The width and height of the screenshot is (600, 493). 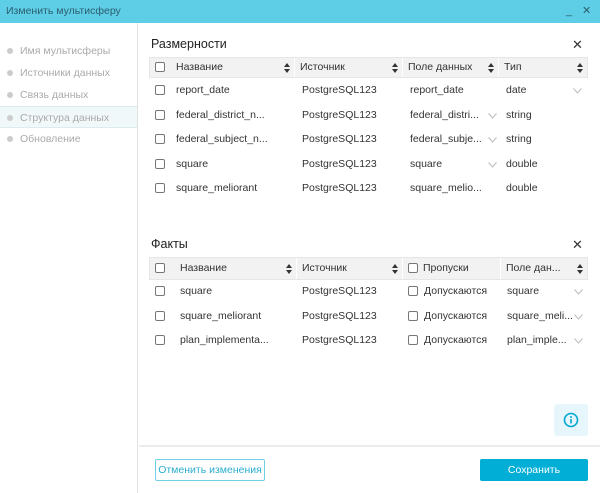 I want to click on column-header-field: Поле данных, so click(x=451, y=67).